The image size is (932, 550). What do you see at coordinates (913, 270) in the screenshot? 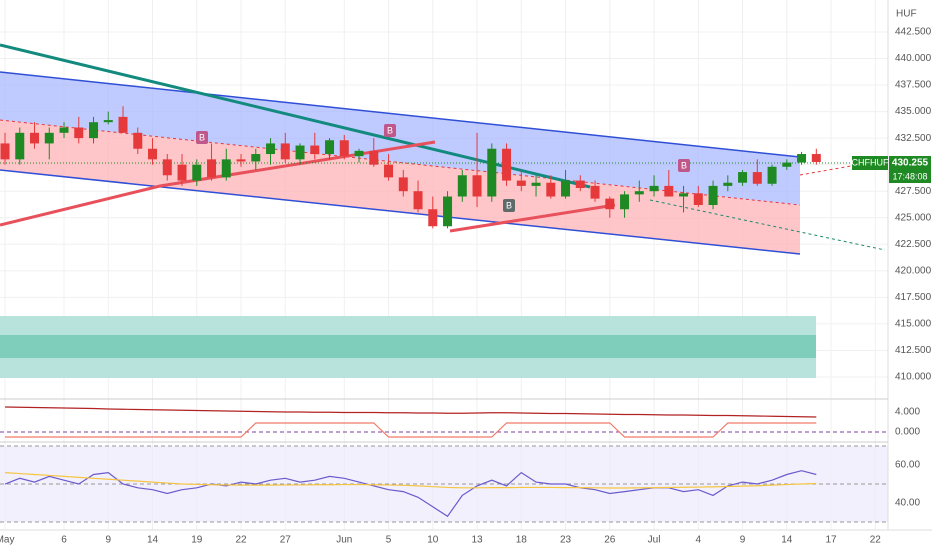
I see `y-tick-label: 420.000` at bounding box center [913, 270].